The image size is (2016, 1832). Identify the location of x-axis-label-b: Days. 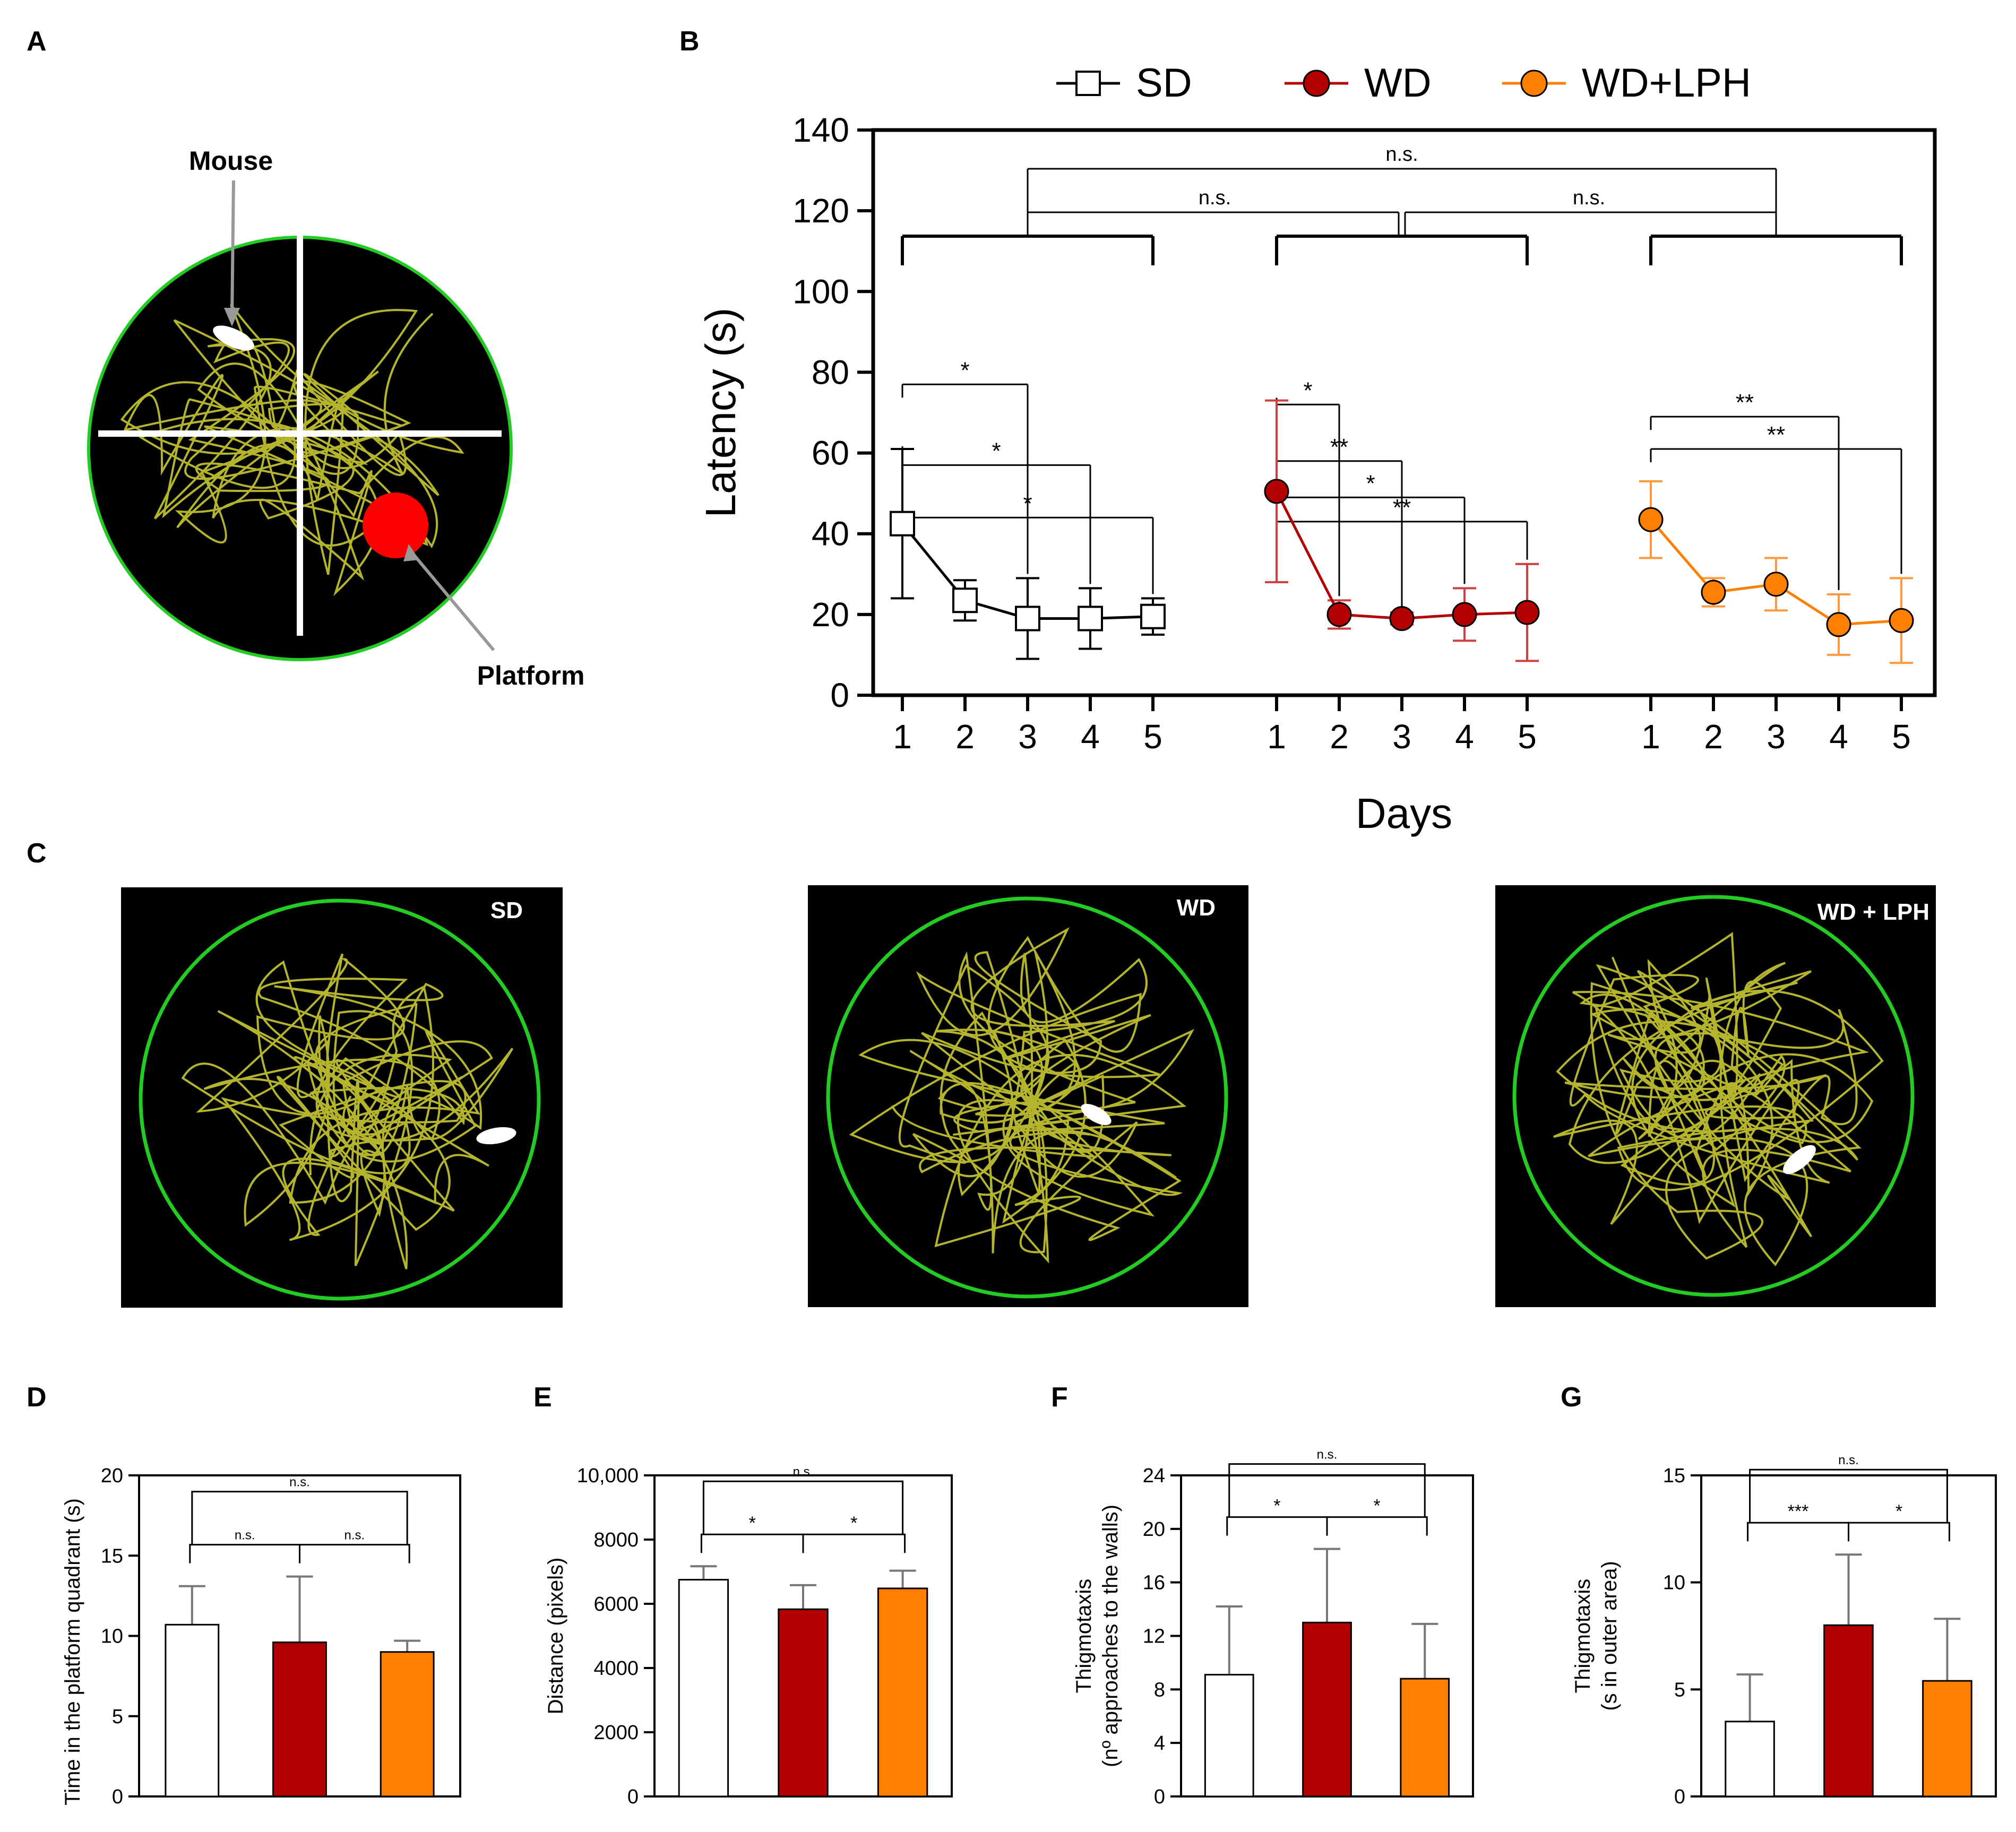
(1404, 813).